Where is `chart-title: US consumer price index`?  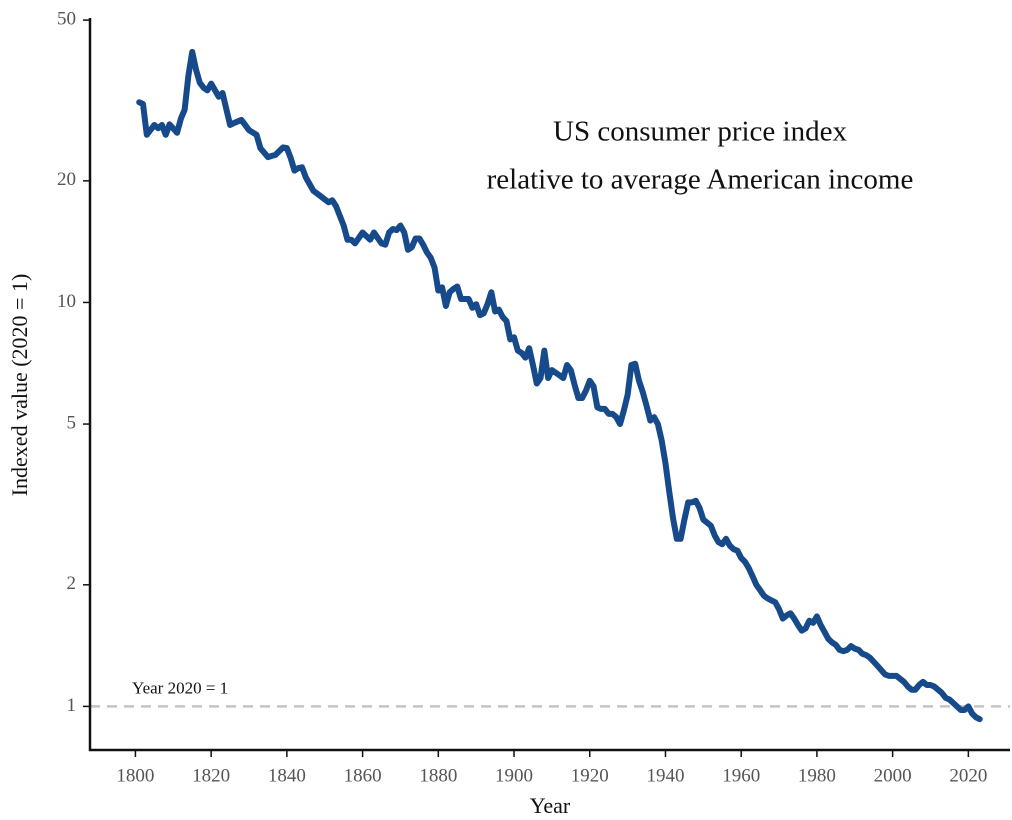
chart-title: US consumer price index is located at coordinates (700, 132).